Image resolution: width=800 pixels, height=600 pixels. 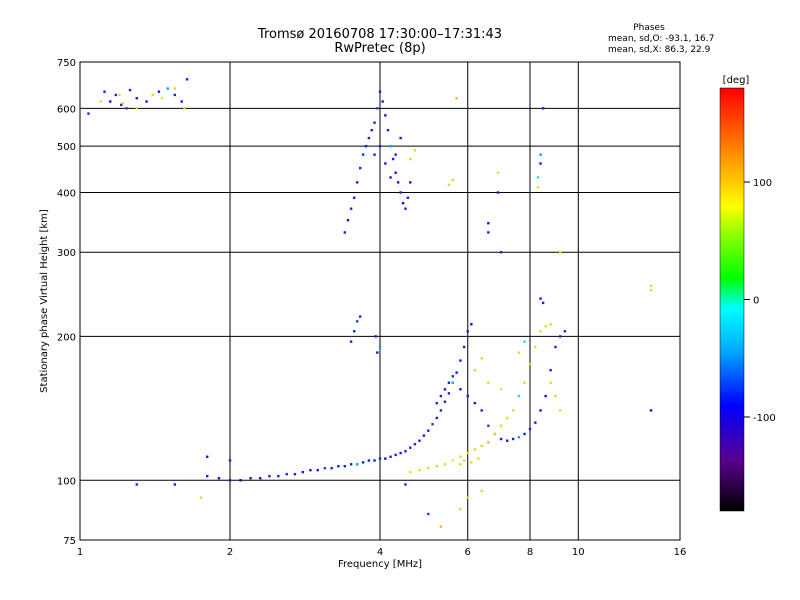 I want to click on x-tick-label: 4, so click(x=380, y=552).